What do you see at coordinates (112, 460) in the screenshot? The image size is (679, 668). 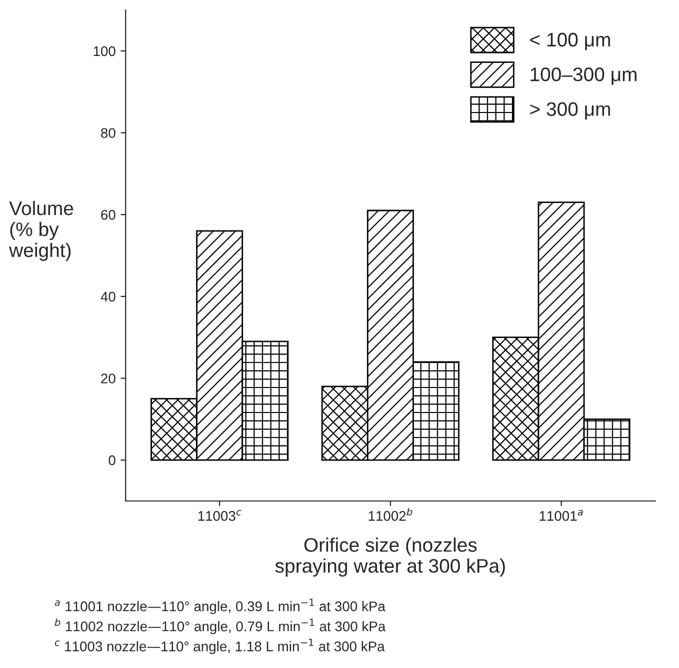 I see `y-tick-label: 0` at bounding box center [112, 460].